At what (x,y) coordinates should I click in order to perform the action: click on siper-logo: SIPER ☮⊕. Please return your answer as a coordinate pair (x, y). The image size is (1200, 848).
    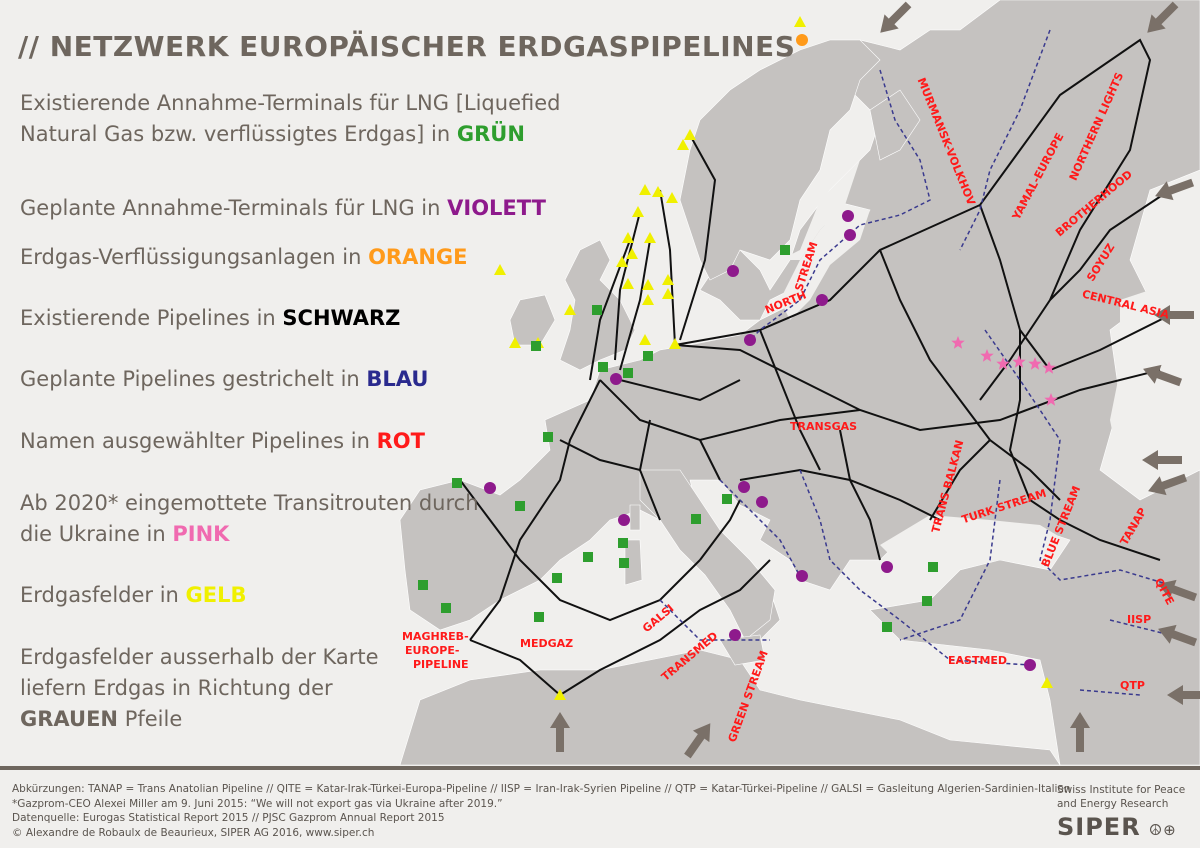
    Looking at the image, I should click on (1121, 827).